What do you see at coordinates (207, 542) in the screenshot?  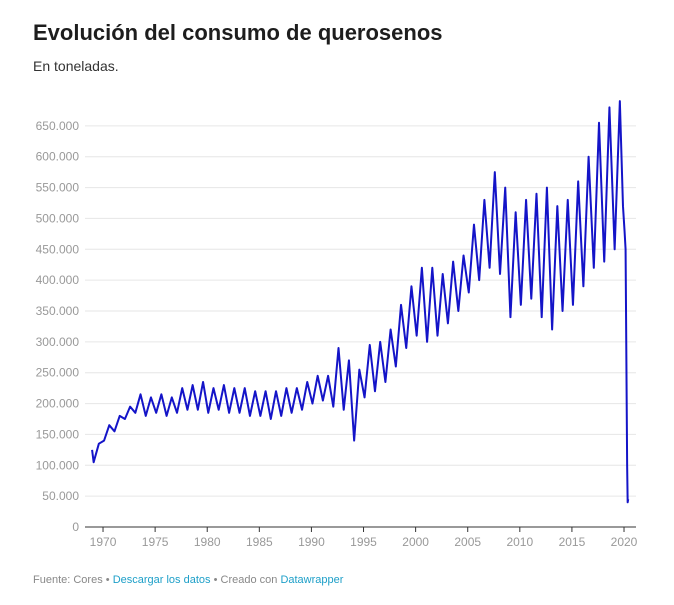 I see `x-tick-label: 1980` at bounding box center [207, 542].